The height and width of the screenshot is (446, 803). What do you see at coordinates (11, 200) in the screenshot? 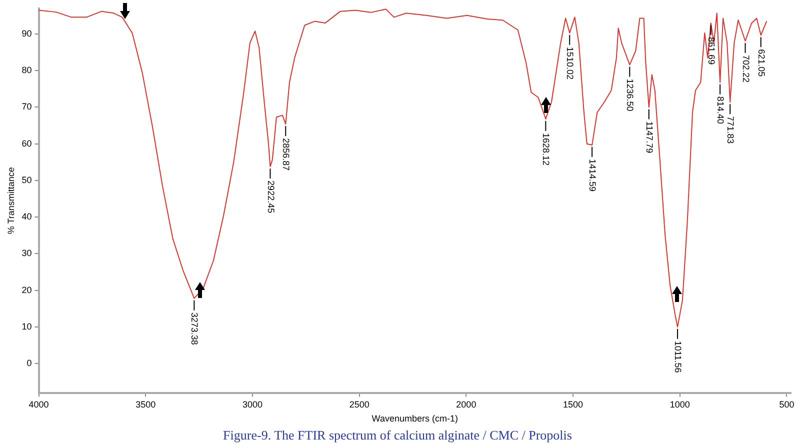
I see `y-axis-title: % Transmittance` at bounding box center [11, 200].